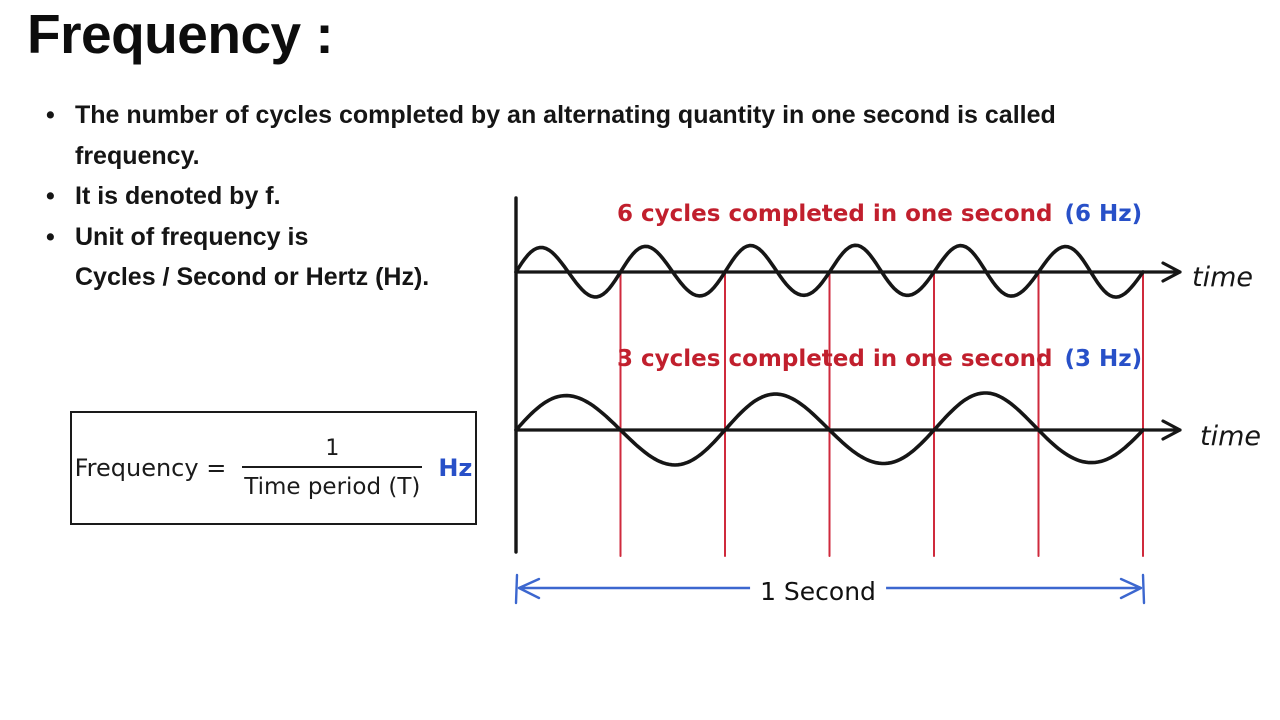 This screenshot has height=720, width=1280. I want to click on frequency-formula-box: Frequency = 1 Time period (T) Hz, so click(273, 468).